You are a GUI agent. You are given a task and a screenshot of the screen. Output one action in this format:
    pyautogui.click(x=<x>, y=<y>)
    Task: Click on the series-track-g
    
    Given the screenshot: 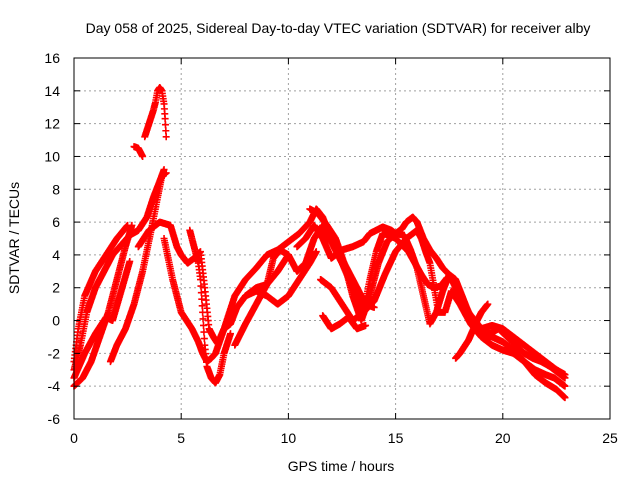 What is the action you would take?
    pyautogui.click(x=155, y=112)
    